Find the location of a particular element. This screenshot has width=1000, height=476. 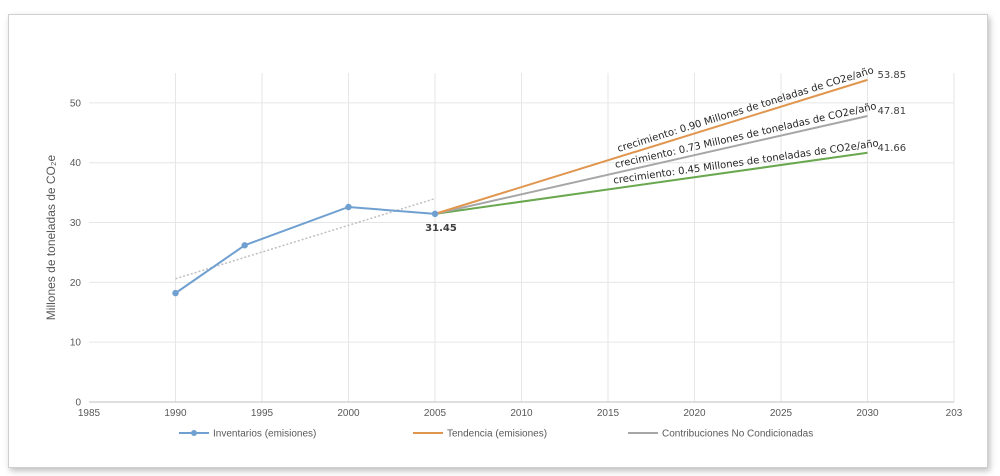

y-tick-label: 40 is located at coordinates (76, 163).